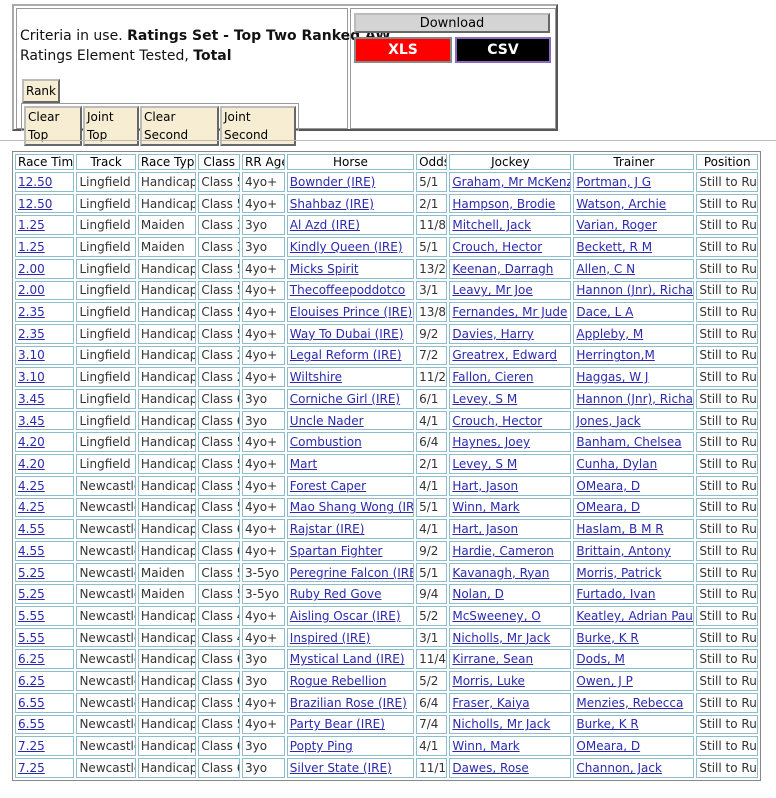  I want to click on cell-link: Way To Dubai (IRE), so click(346, 333).